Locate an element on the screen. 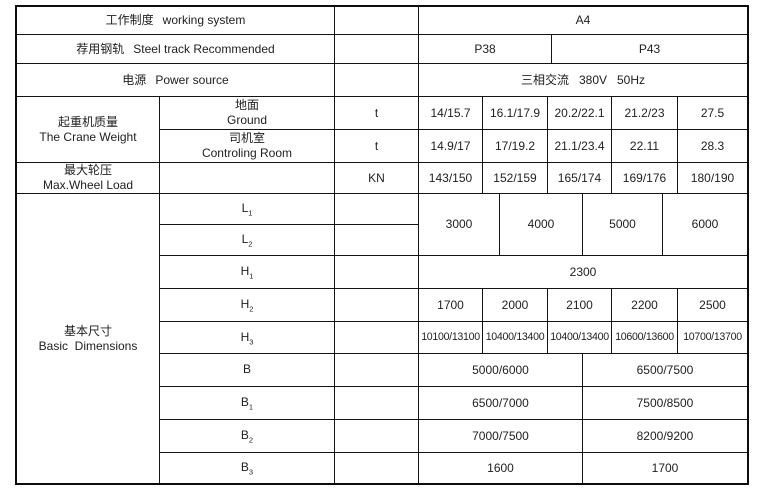  crane-weight-category-en: The Crane Weight is located at coordinates (88, 136).